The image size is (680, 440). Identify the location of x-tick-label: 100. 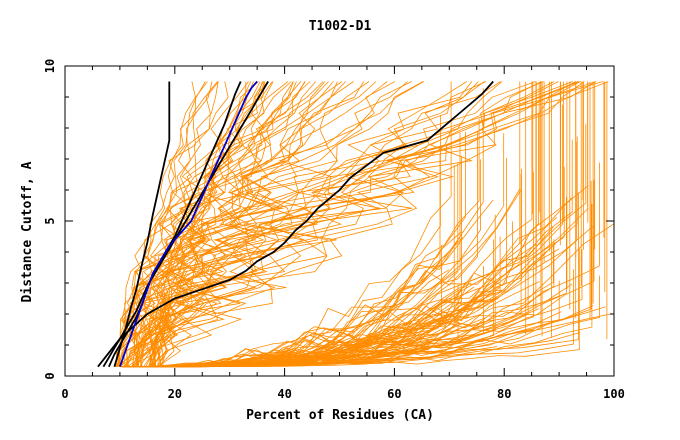
(614, 394).